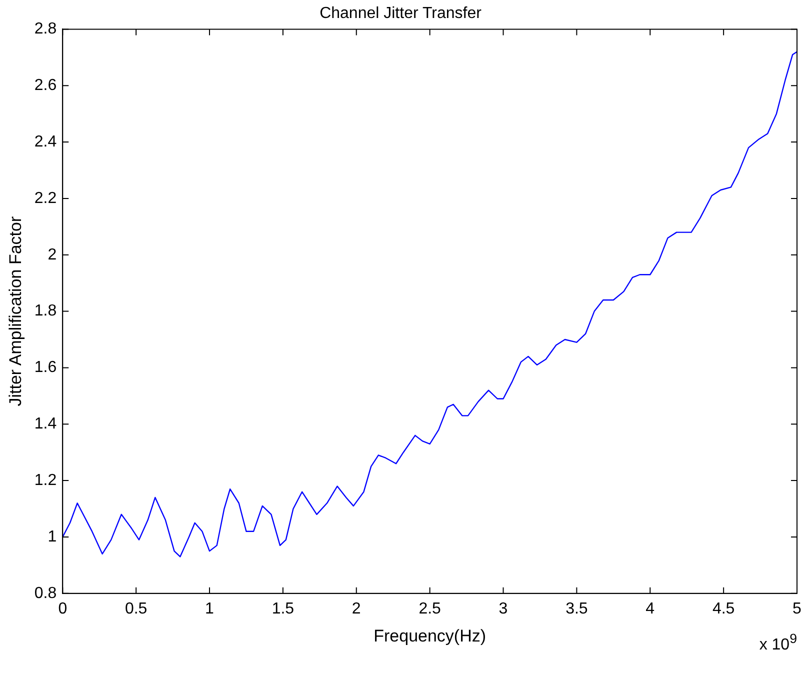 This screenshot has height=679, width=809. Describe the element at coordinates (52, 255) in the screenshot. I see `y-tick-label: 2` at that location.